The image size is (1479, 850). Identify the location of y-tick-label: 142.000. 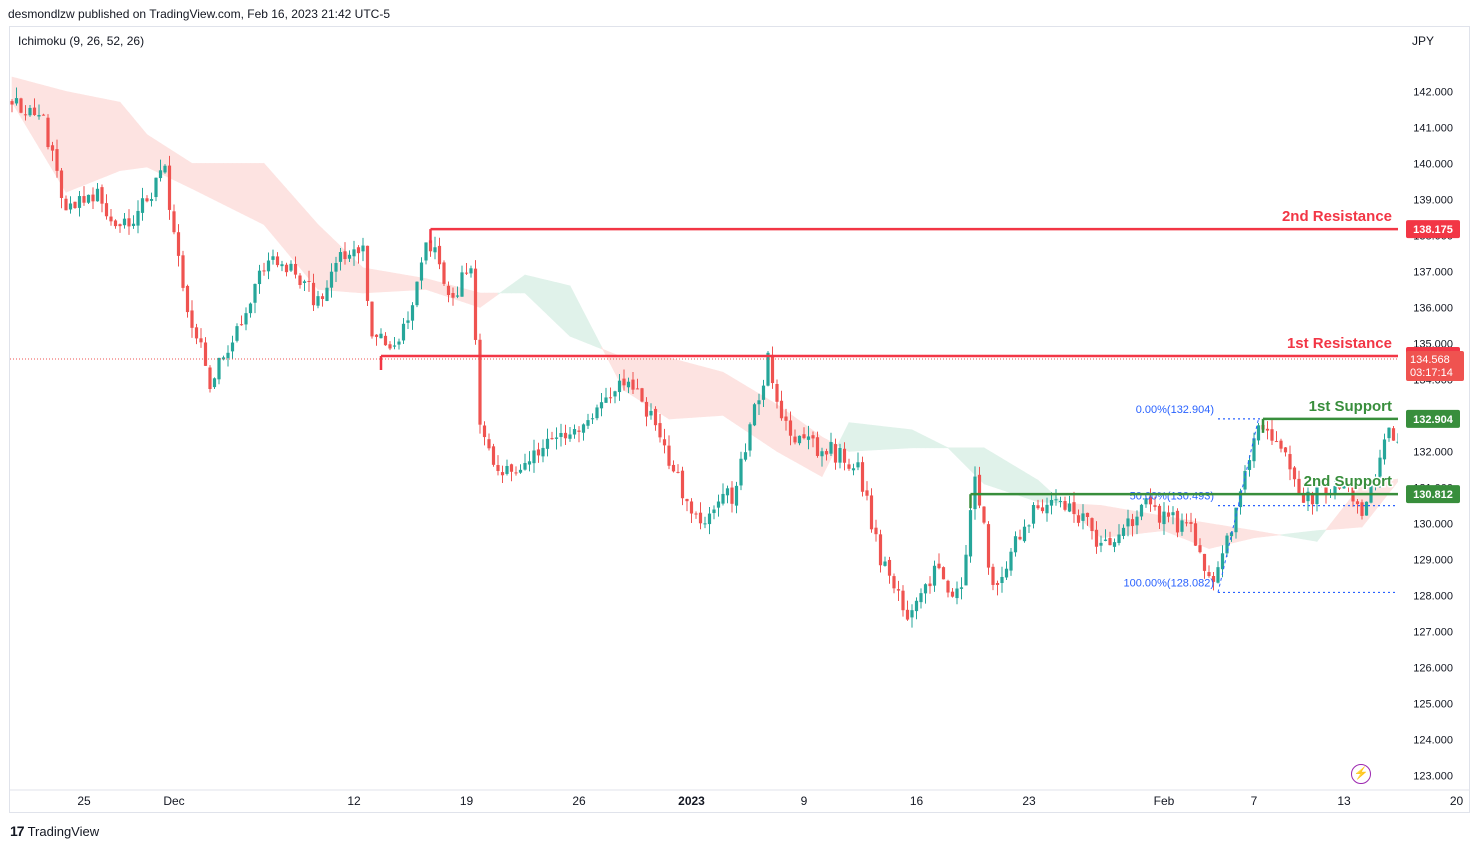
(1433, 92).